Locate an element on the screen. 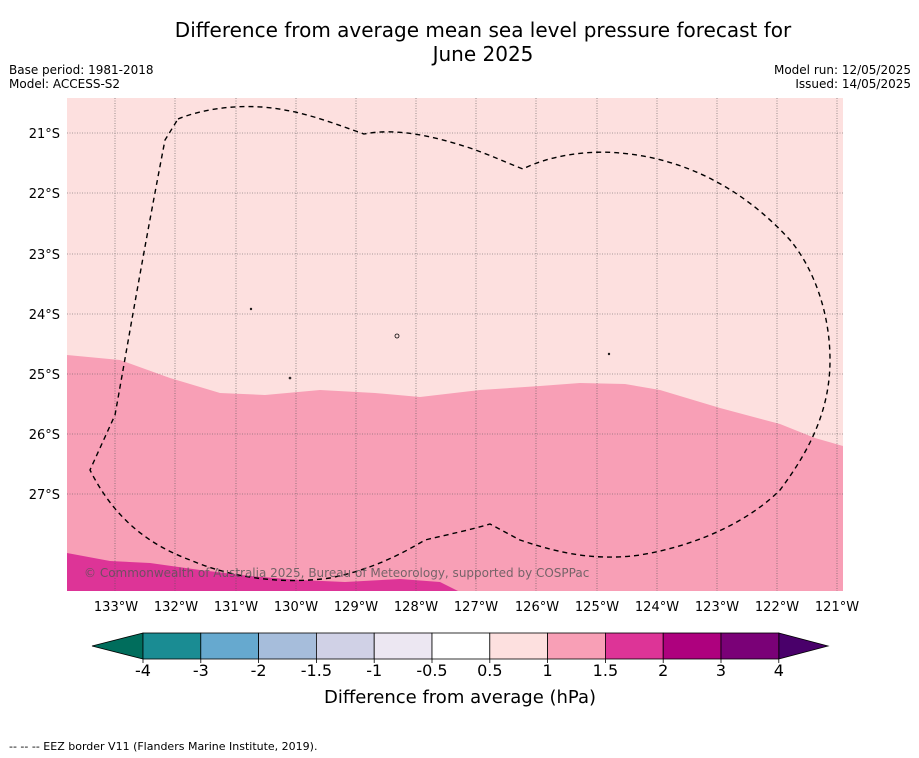 The image size is (919, 758). lon-label: 124°W is located at coordinates (657, 607).